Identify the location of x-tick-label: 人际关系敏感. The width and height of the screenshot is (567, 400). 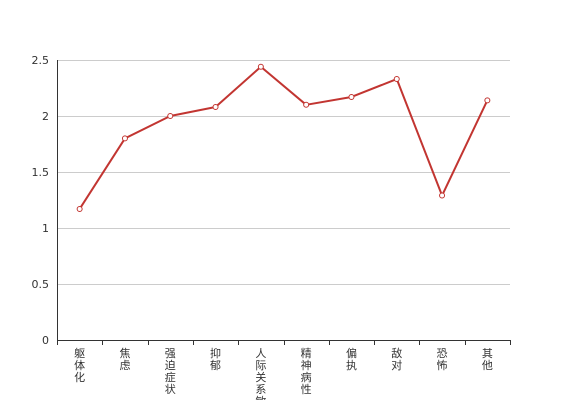
(260, 373).